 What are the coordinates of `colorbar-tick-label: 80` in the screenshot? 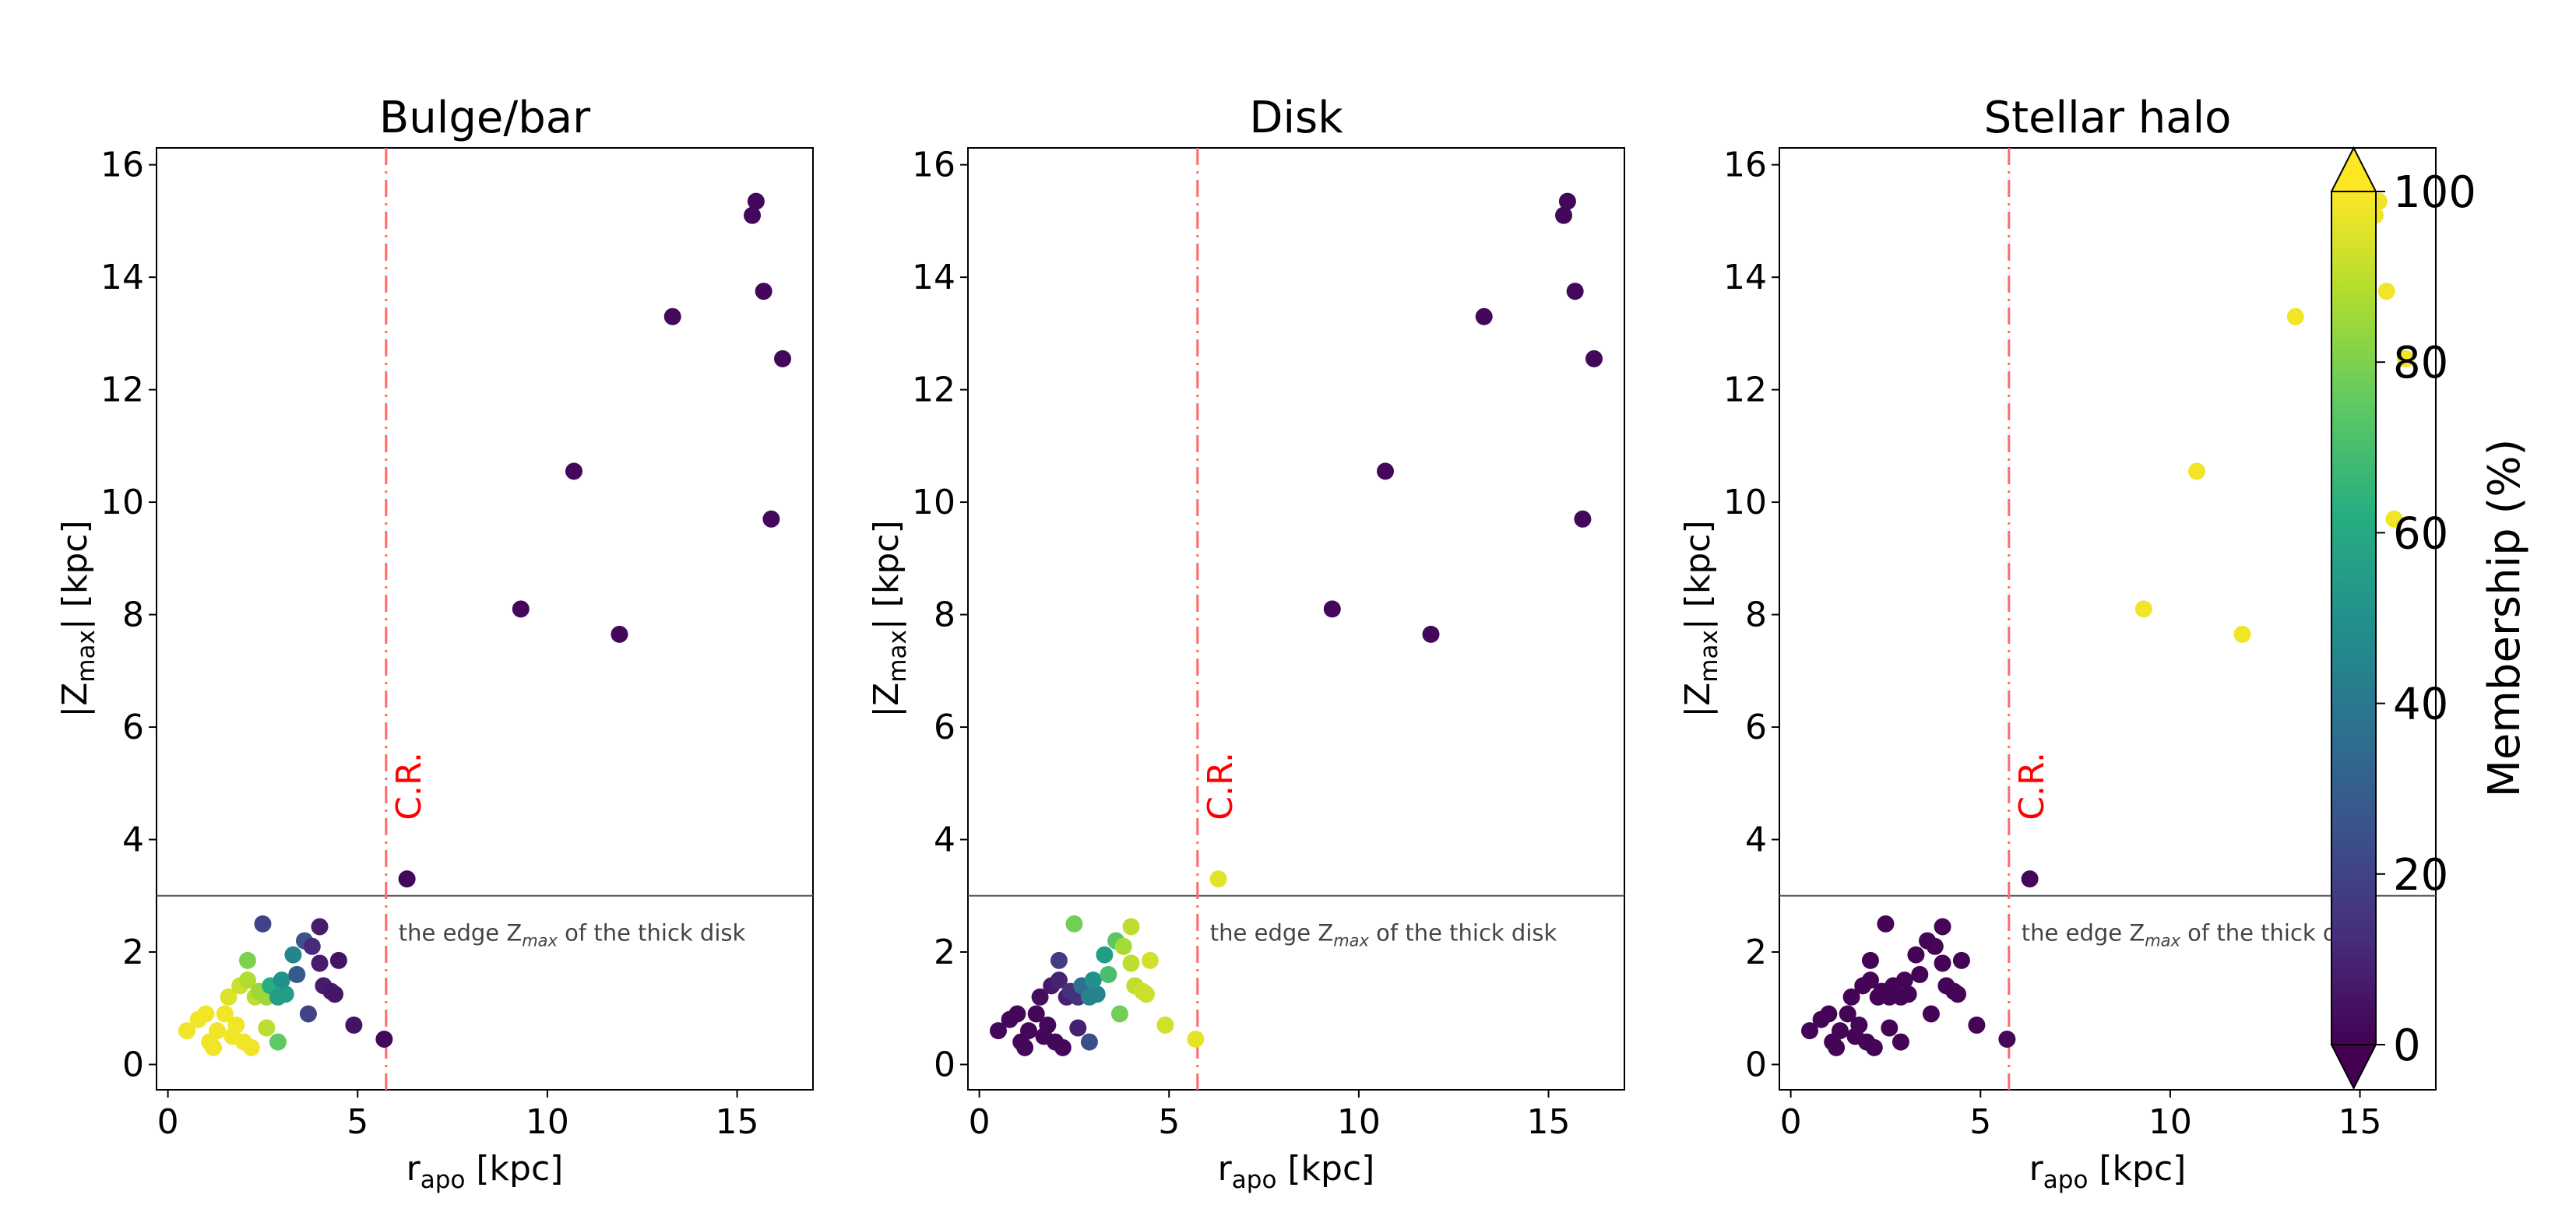 It's located at (2420, 363).